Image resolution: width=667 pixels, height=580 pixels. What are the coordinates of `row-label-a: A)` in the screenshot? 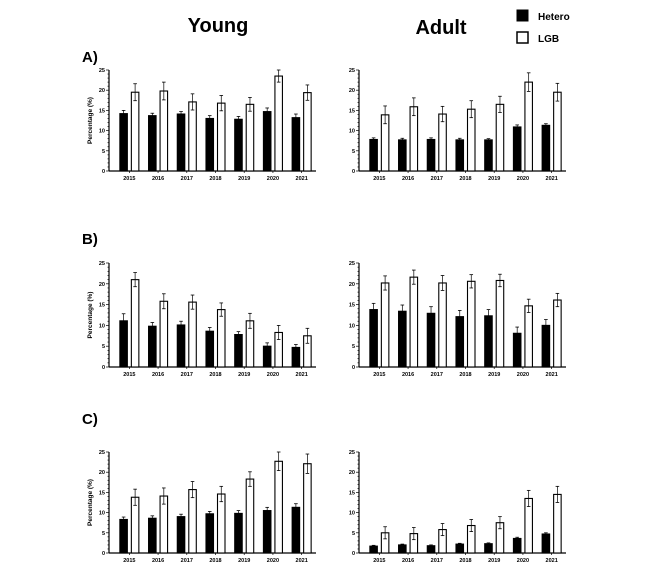 It's located at (90, 57).